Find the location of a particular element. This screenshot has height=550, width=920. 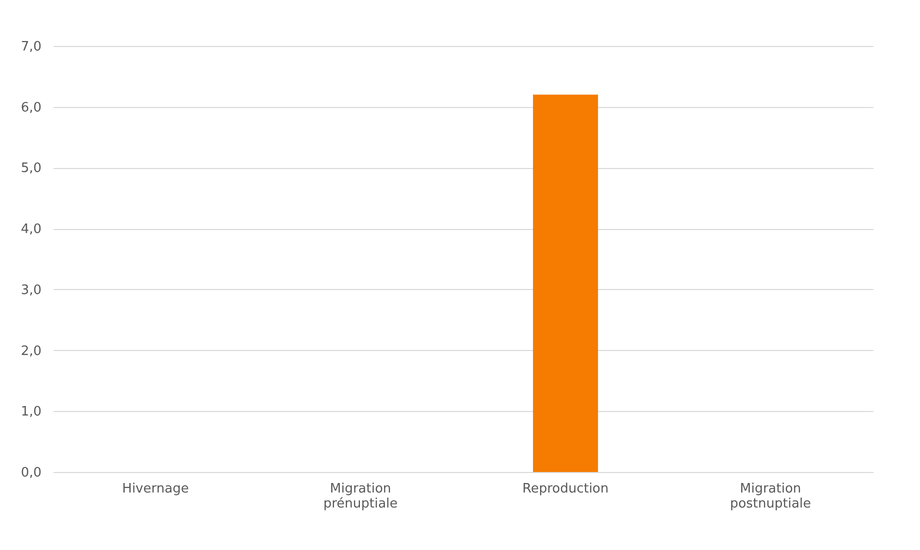

y-tick-label: 6,0 is located at coordinates (31, 108).